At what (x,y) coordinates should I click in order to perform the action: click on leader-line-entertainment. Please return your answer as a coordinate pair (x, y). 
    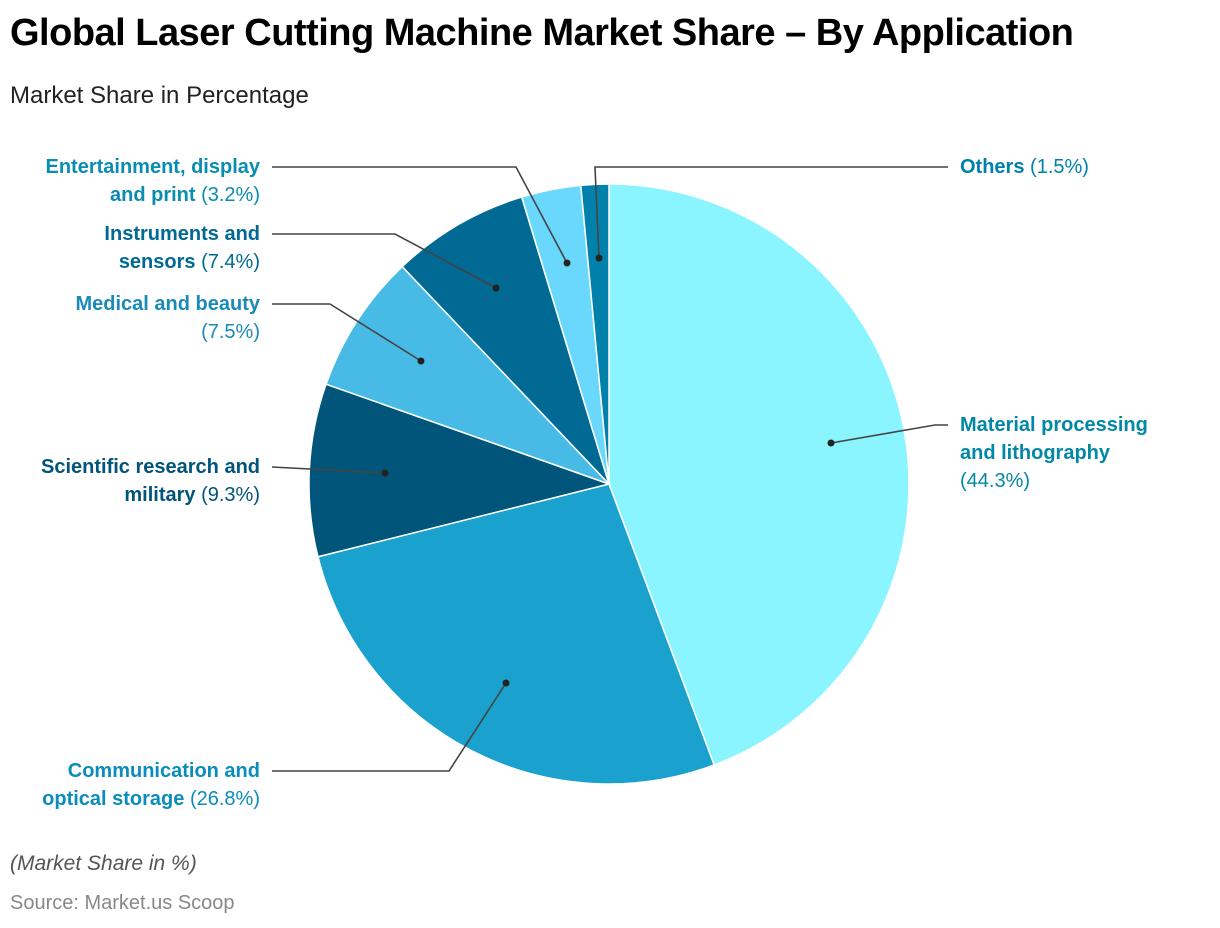
    Looking at the image, I should click on (420, 215).